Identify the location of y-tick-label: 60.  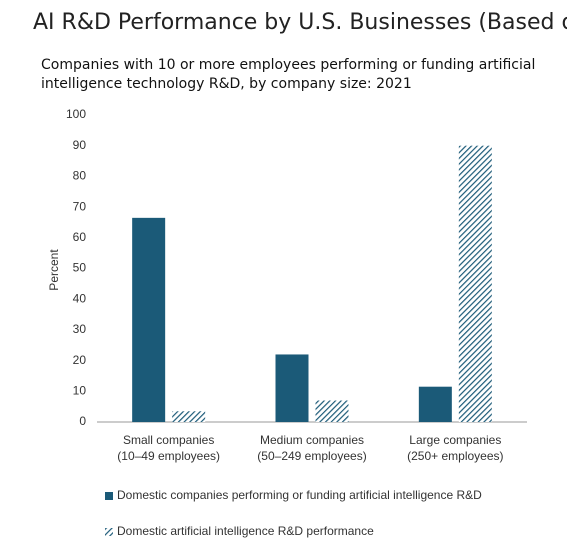
(80, 237).